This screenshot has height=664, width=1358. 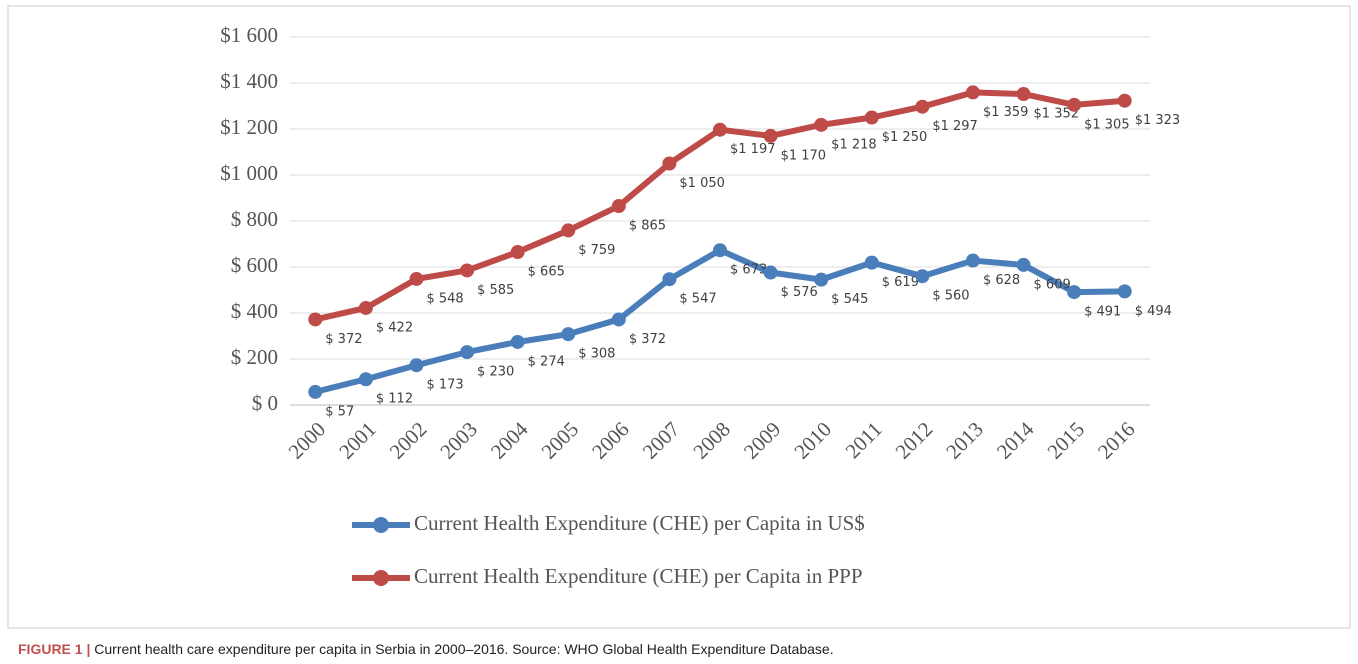 What do you see at coordinates (610, 440) in the screenshot?
I see `x-tick-label: 2006` at bounding box center [610, 440].